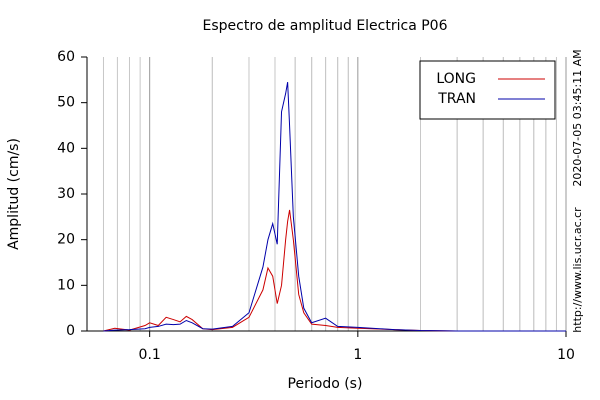  I want to click on x-tick-label: 1, so click(357, 355).